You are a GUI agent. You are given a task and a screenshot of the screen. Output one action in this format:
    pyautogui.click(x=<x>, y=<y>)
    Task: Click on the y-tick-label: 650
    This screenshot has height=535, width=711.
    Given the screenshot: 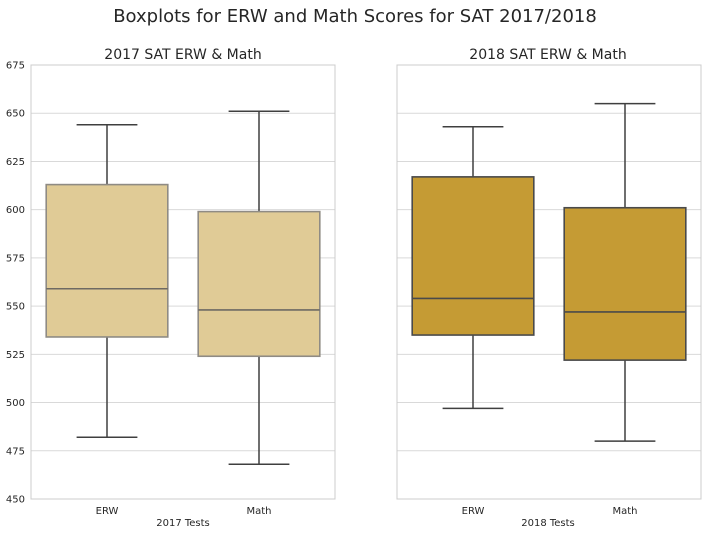 What is the action you would take?
    pyautogui.click(x=15, y=114)
    